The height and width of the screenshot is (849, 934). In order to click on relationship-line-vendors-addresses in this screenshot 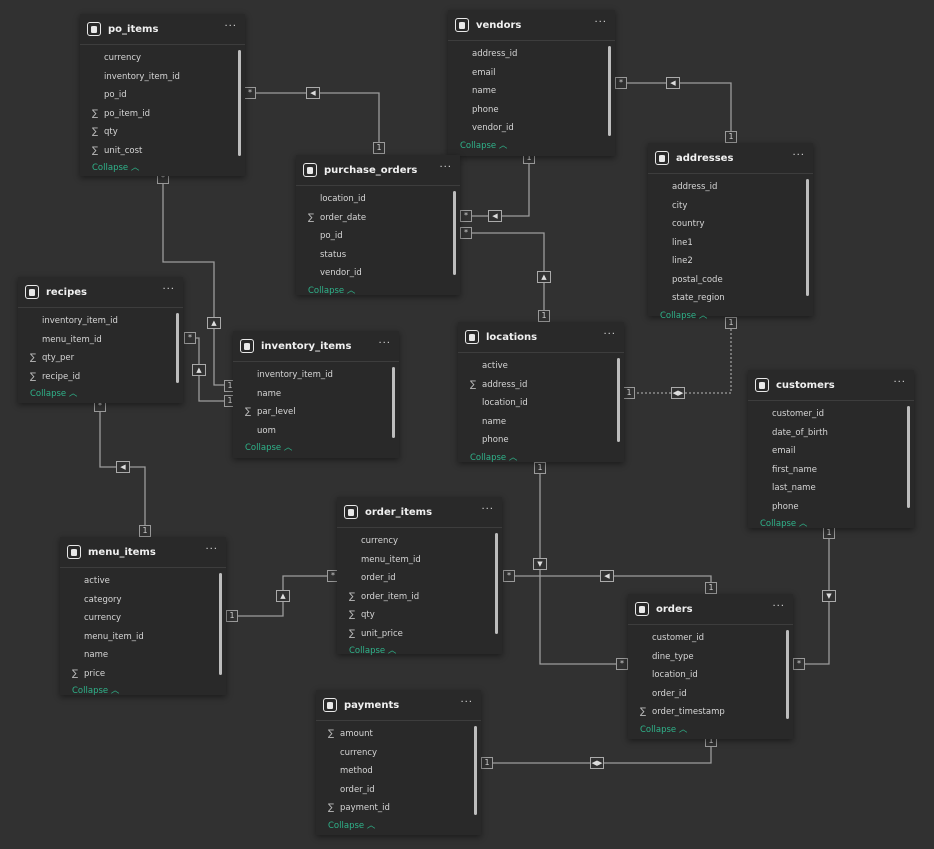, I will do `click(676, 109)`.